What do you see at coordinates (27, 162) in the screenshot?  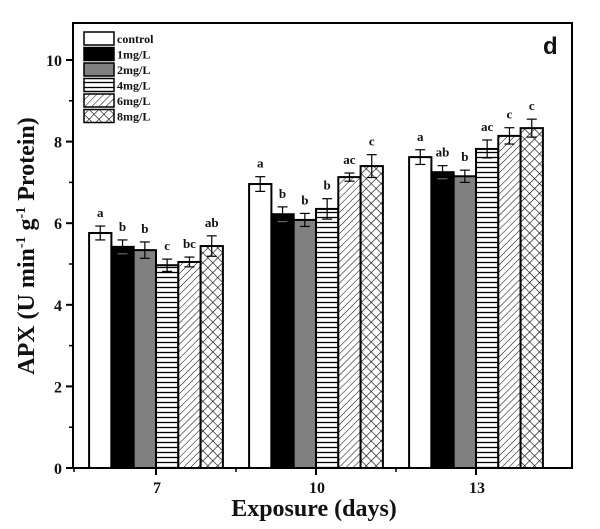 I see `y-axis-title-post: Protein)` at bounding box center [27, 162].